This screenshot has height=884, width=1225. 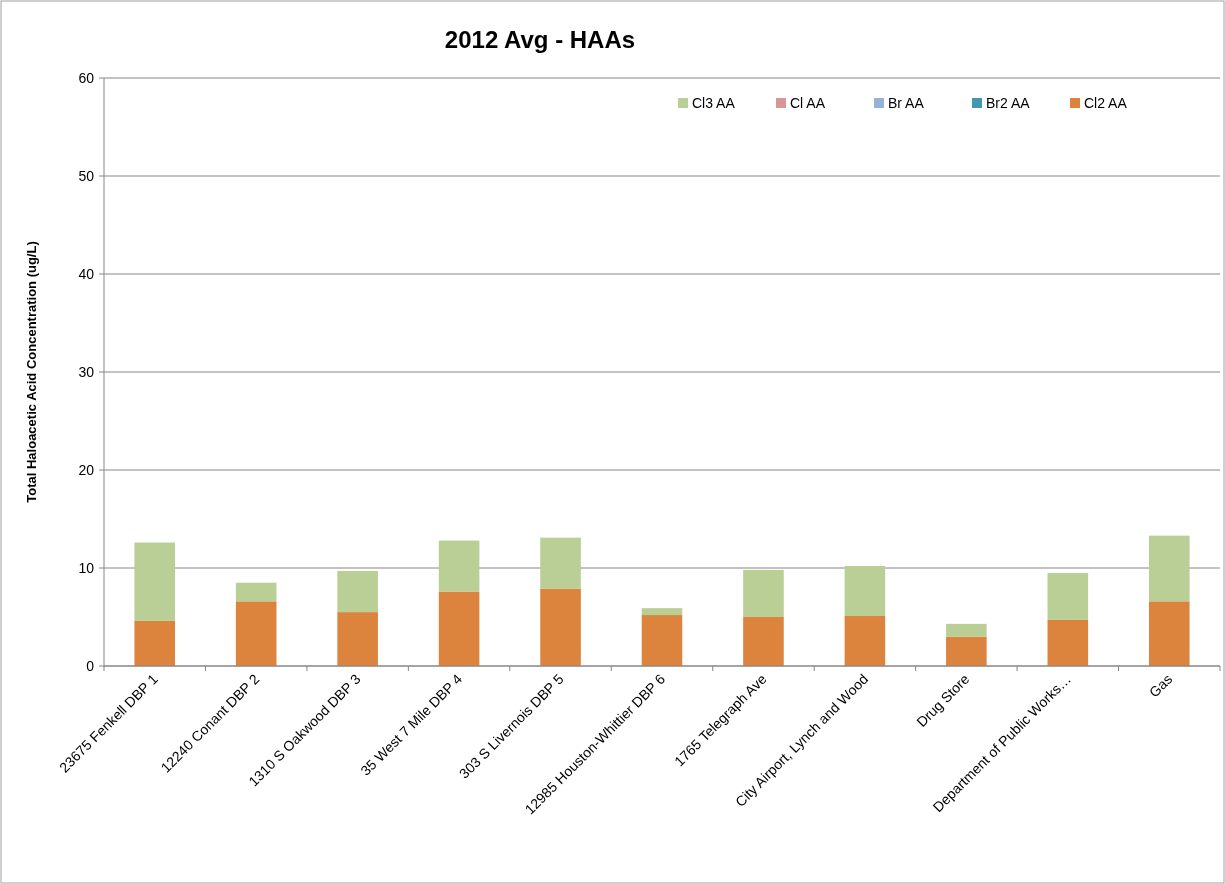 What do you see at coordinates (540, 39) in the screenshot?
I see `chart-title: 2012 Avg - HAAs` at bounding box center [540, 39].